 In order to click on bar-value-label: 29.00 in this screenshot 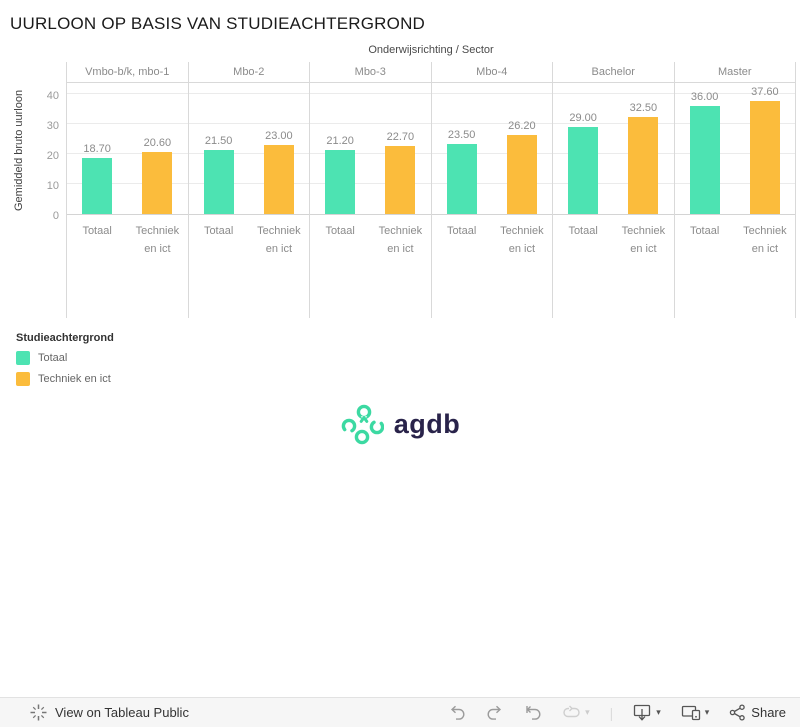, I will do `click(583, 118)`.